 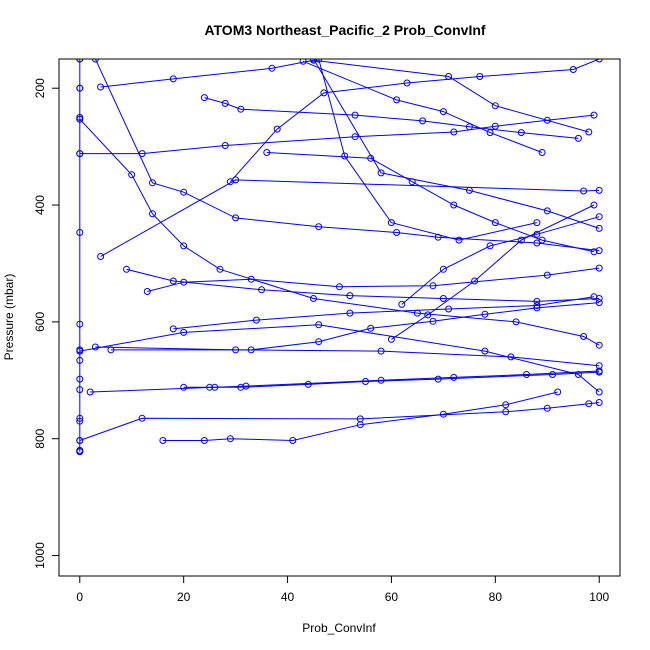 I want to click on y-axis: 200 400 600 800 1000, so click(x=46, y=323).